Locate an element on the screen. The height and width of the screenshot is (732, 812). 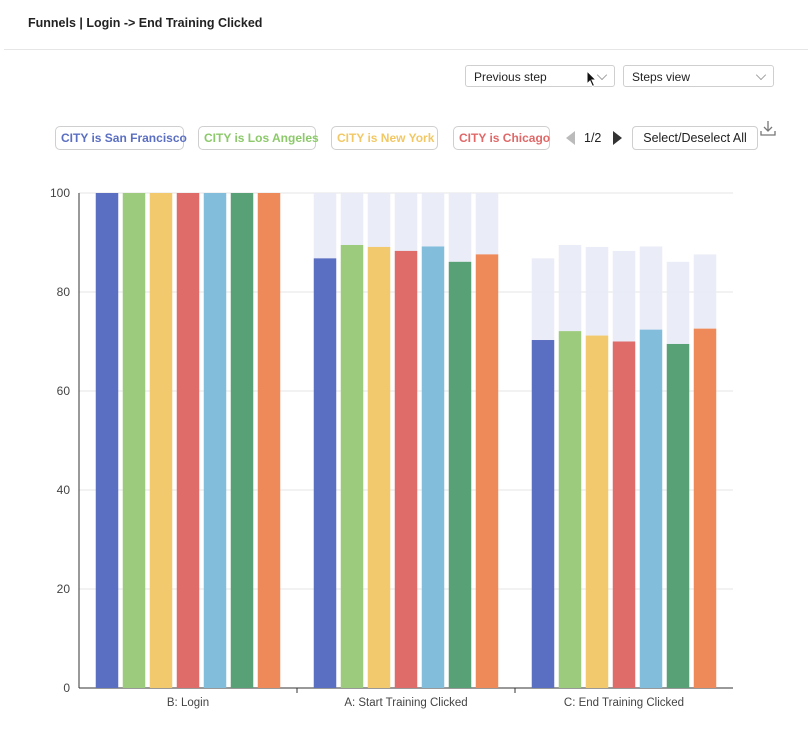
pager-next-icon is located at coordinates (617, 138).